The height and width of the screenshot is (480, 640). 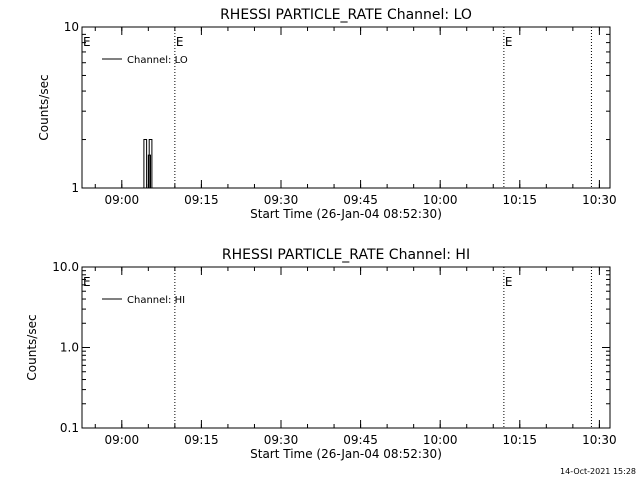 What do you see at coordinates (75, 188) in the screenshot?
I see `y-tick-label: 1` at bounding box center [75, 188].